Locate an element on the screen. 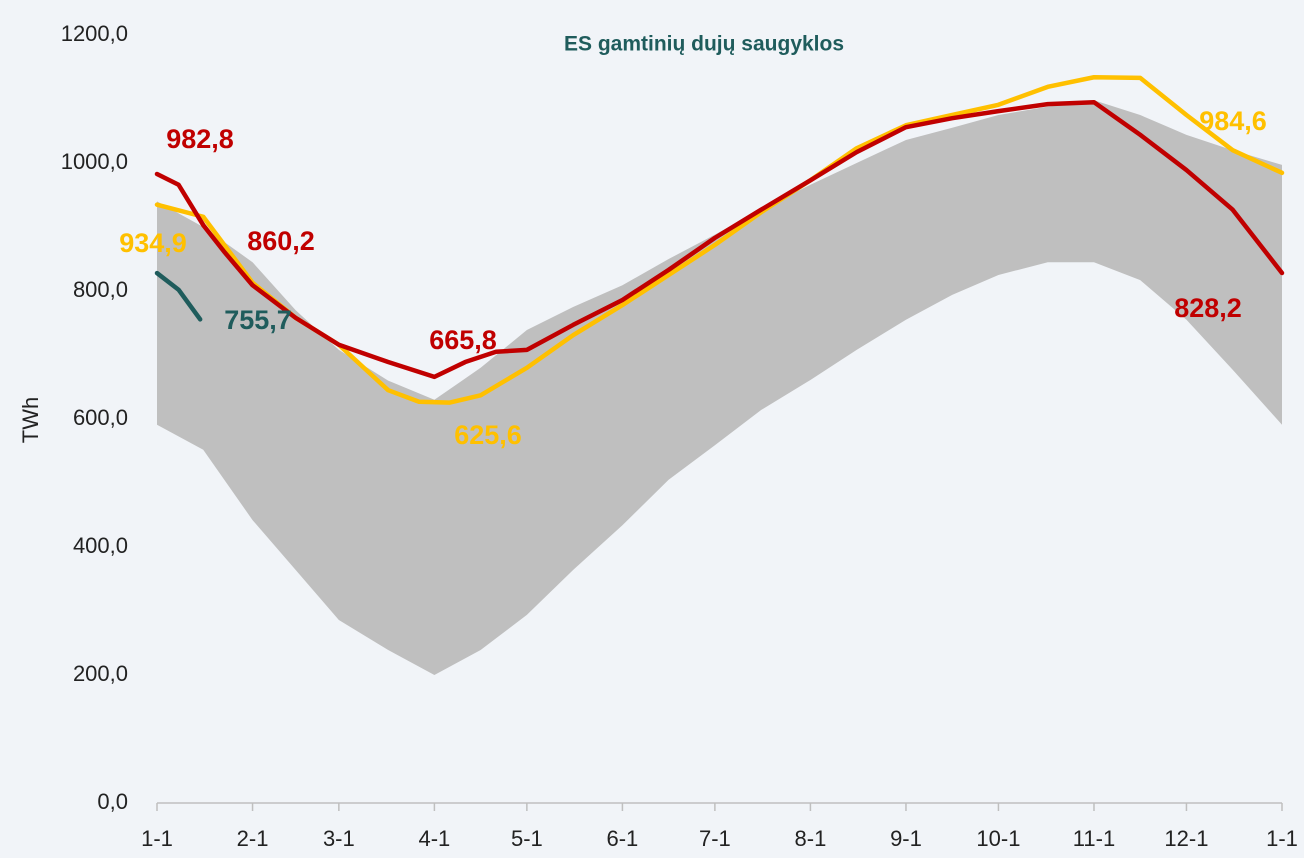 This screenshot has width=1304, height=858. y-tick-label: 1200,0 is located at coordinates (94, 33).